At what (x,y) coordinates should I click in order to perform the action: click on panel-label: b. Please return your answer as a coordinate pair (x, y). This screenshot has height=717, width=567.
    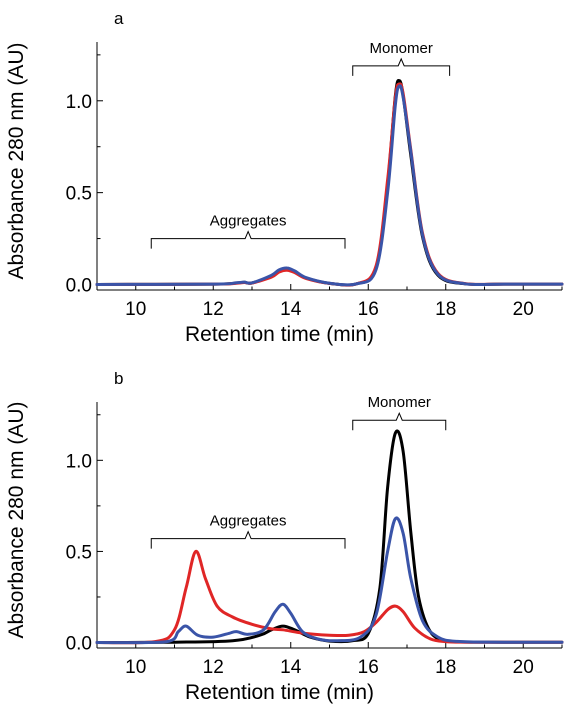
    Looking at the image, I should click on (118, 378).